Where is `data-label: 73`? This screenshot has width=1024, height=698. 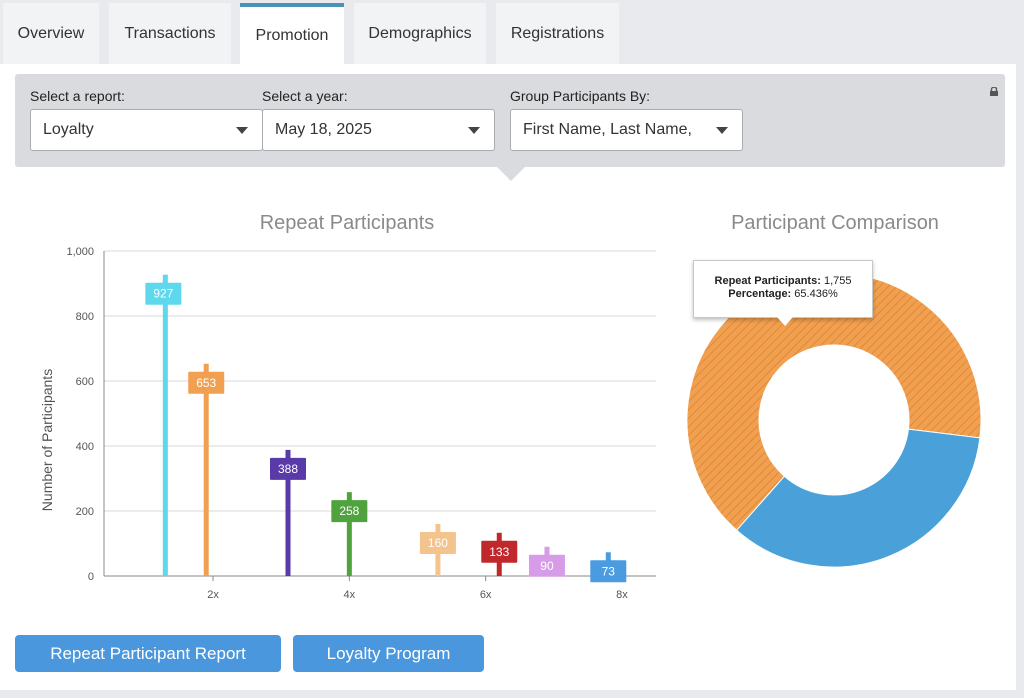 data-label: 73 is located at coordinates (609, 571).